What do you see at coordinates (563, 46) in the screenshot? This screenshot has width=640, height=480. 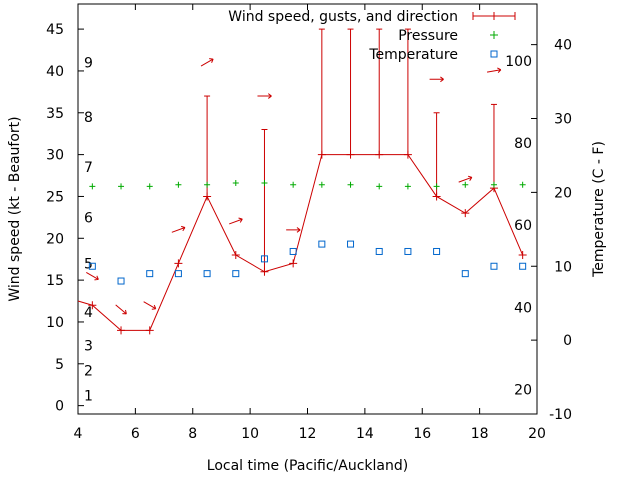 I see `y2-tick-label: 40` at bounding box center [563, 46].